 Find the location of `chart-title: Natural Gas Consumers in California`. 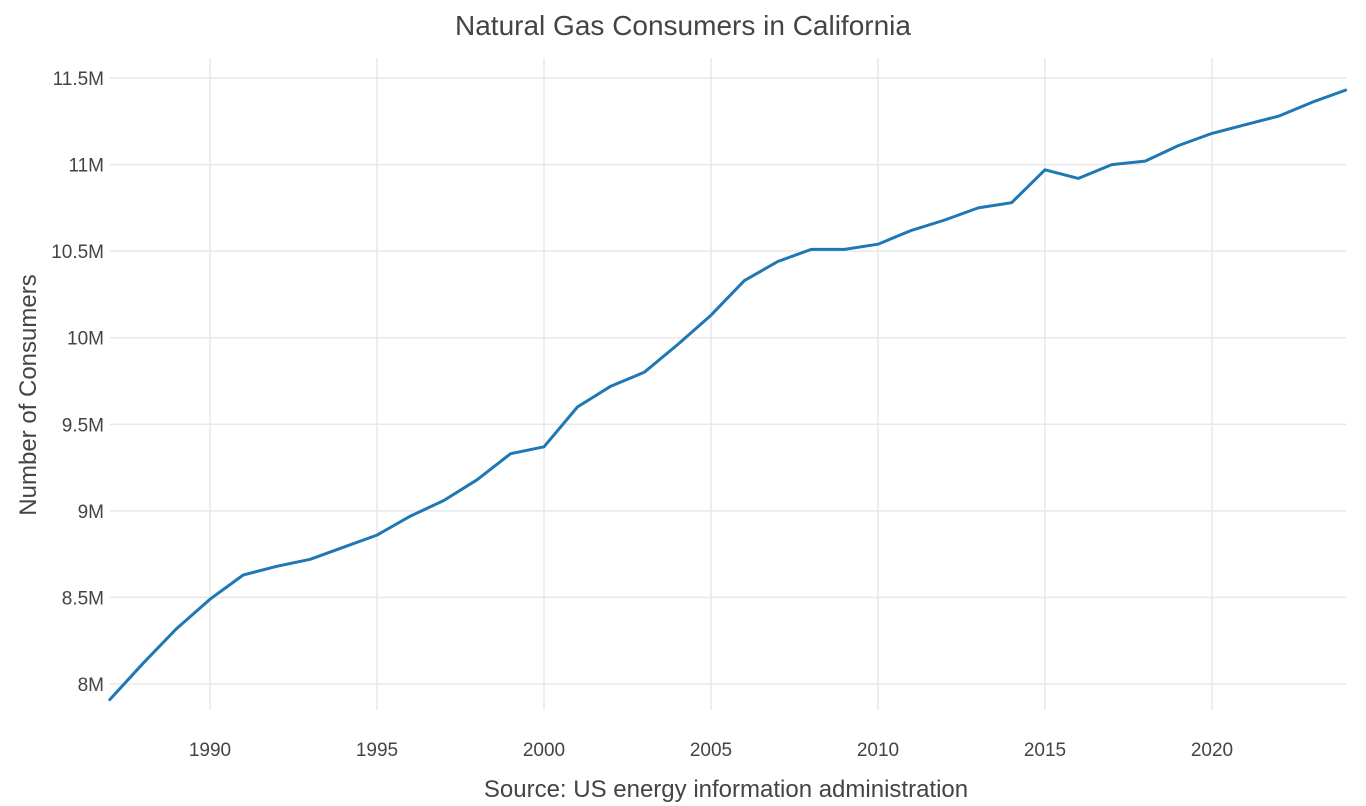

chart-title: Natural Gas Consumers in California is located at coordinates (683, 25).